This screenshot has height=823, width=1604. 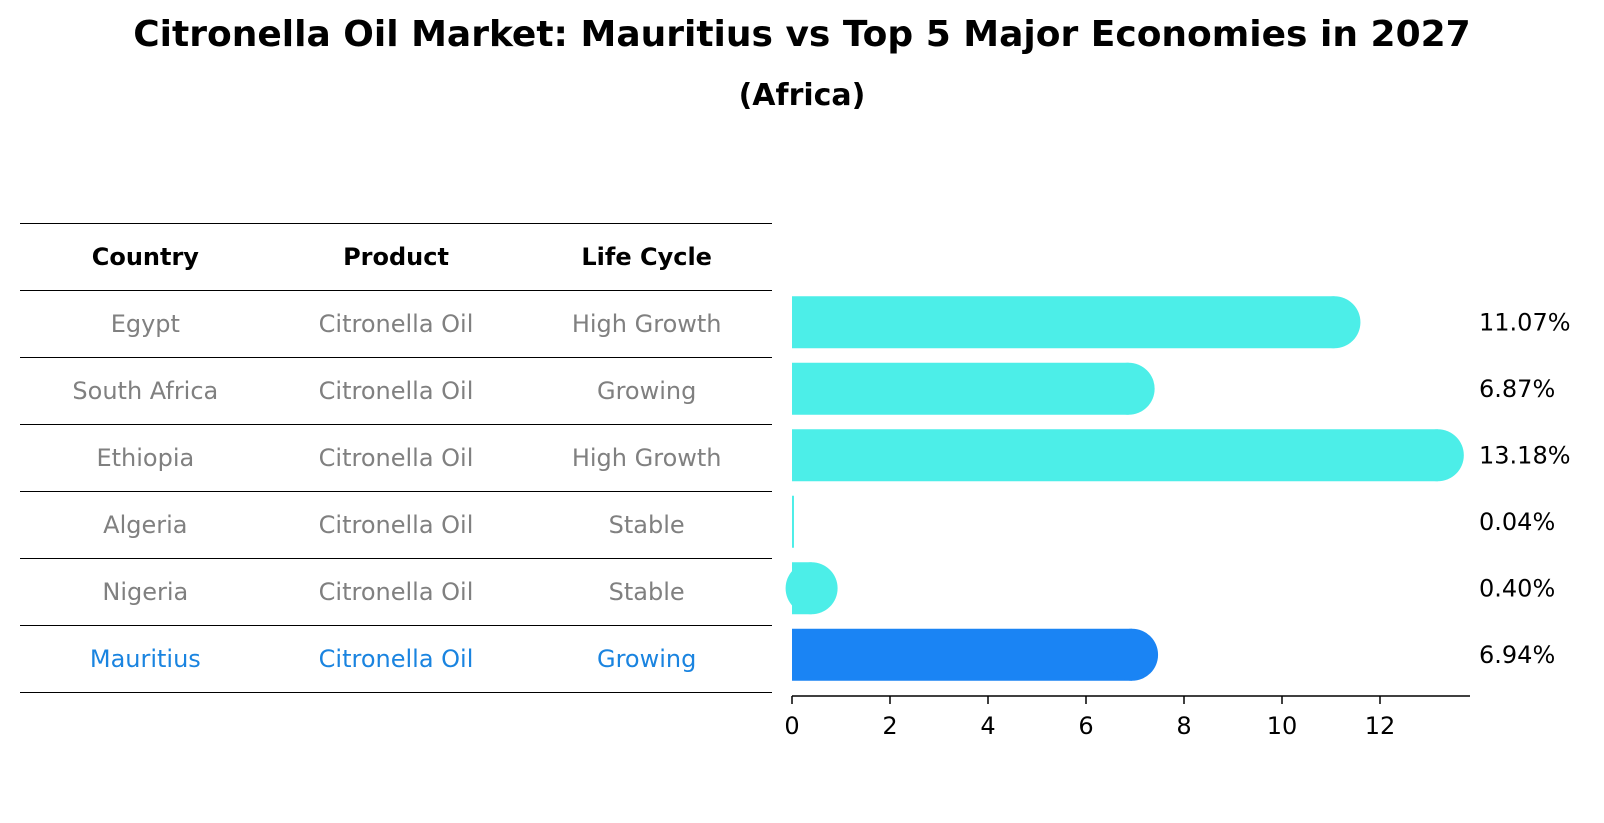 I want to click on value-label: 0.04%, so click(x=1517, y=522).